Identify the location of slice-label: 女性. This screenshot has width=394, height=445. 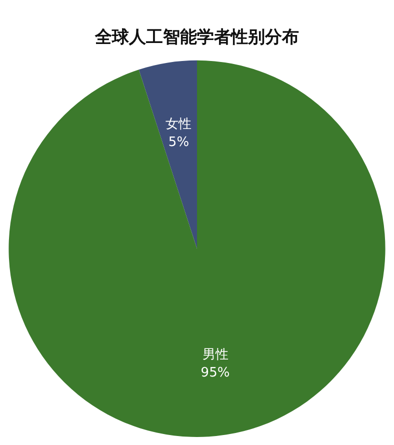
(179, 124).